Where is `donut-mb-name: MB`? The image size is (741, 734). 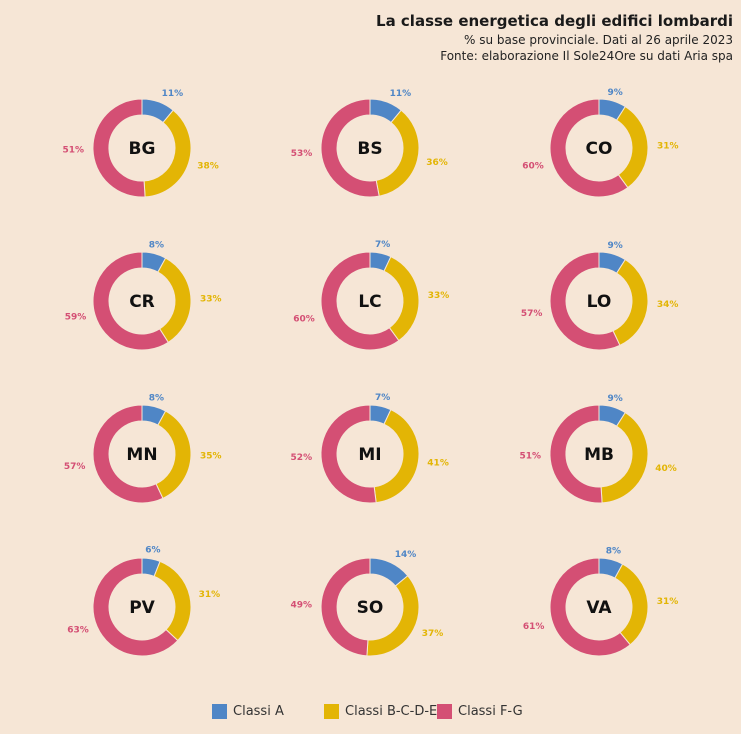 donut-mb-name: MB is located at coordinates (599, 455).